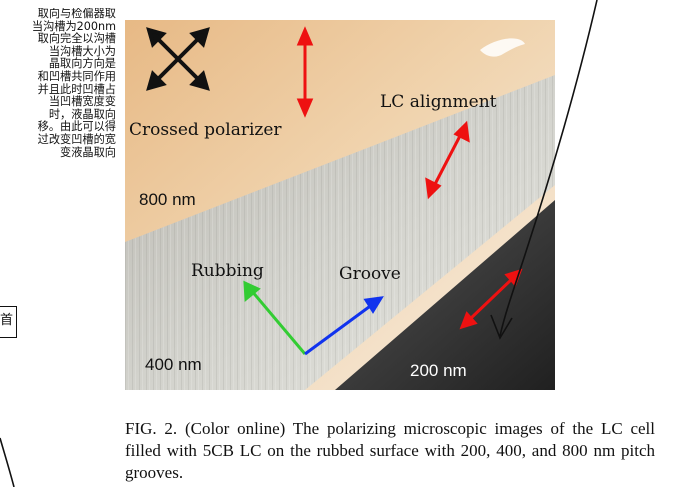  What do you see at coordinates (88, 152) in the screenshot?
I see `margin-note-line: 变液晶取向` at bounding box center [88, 152].